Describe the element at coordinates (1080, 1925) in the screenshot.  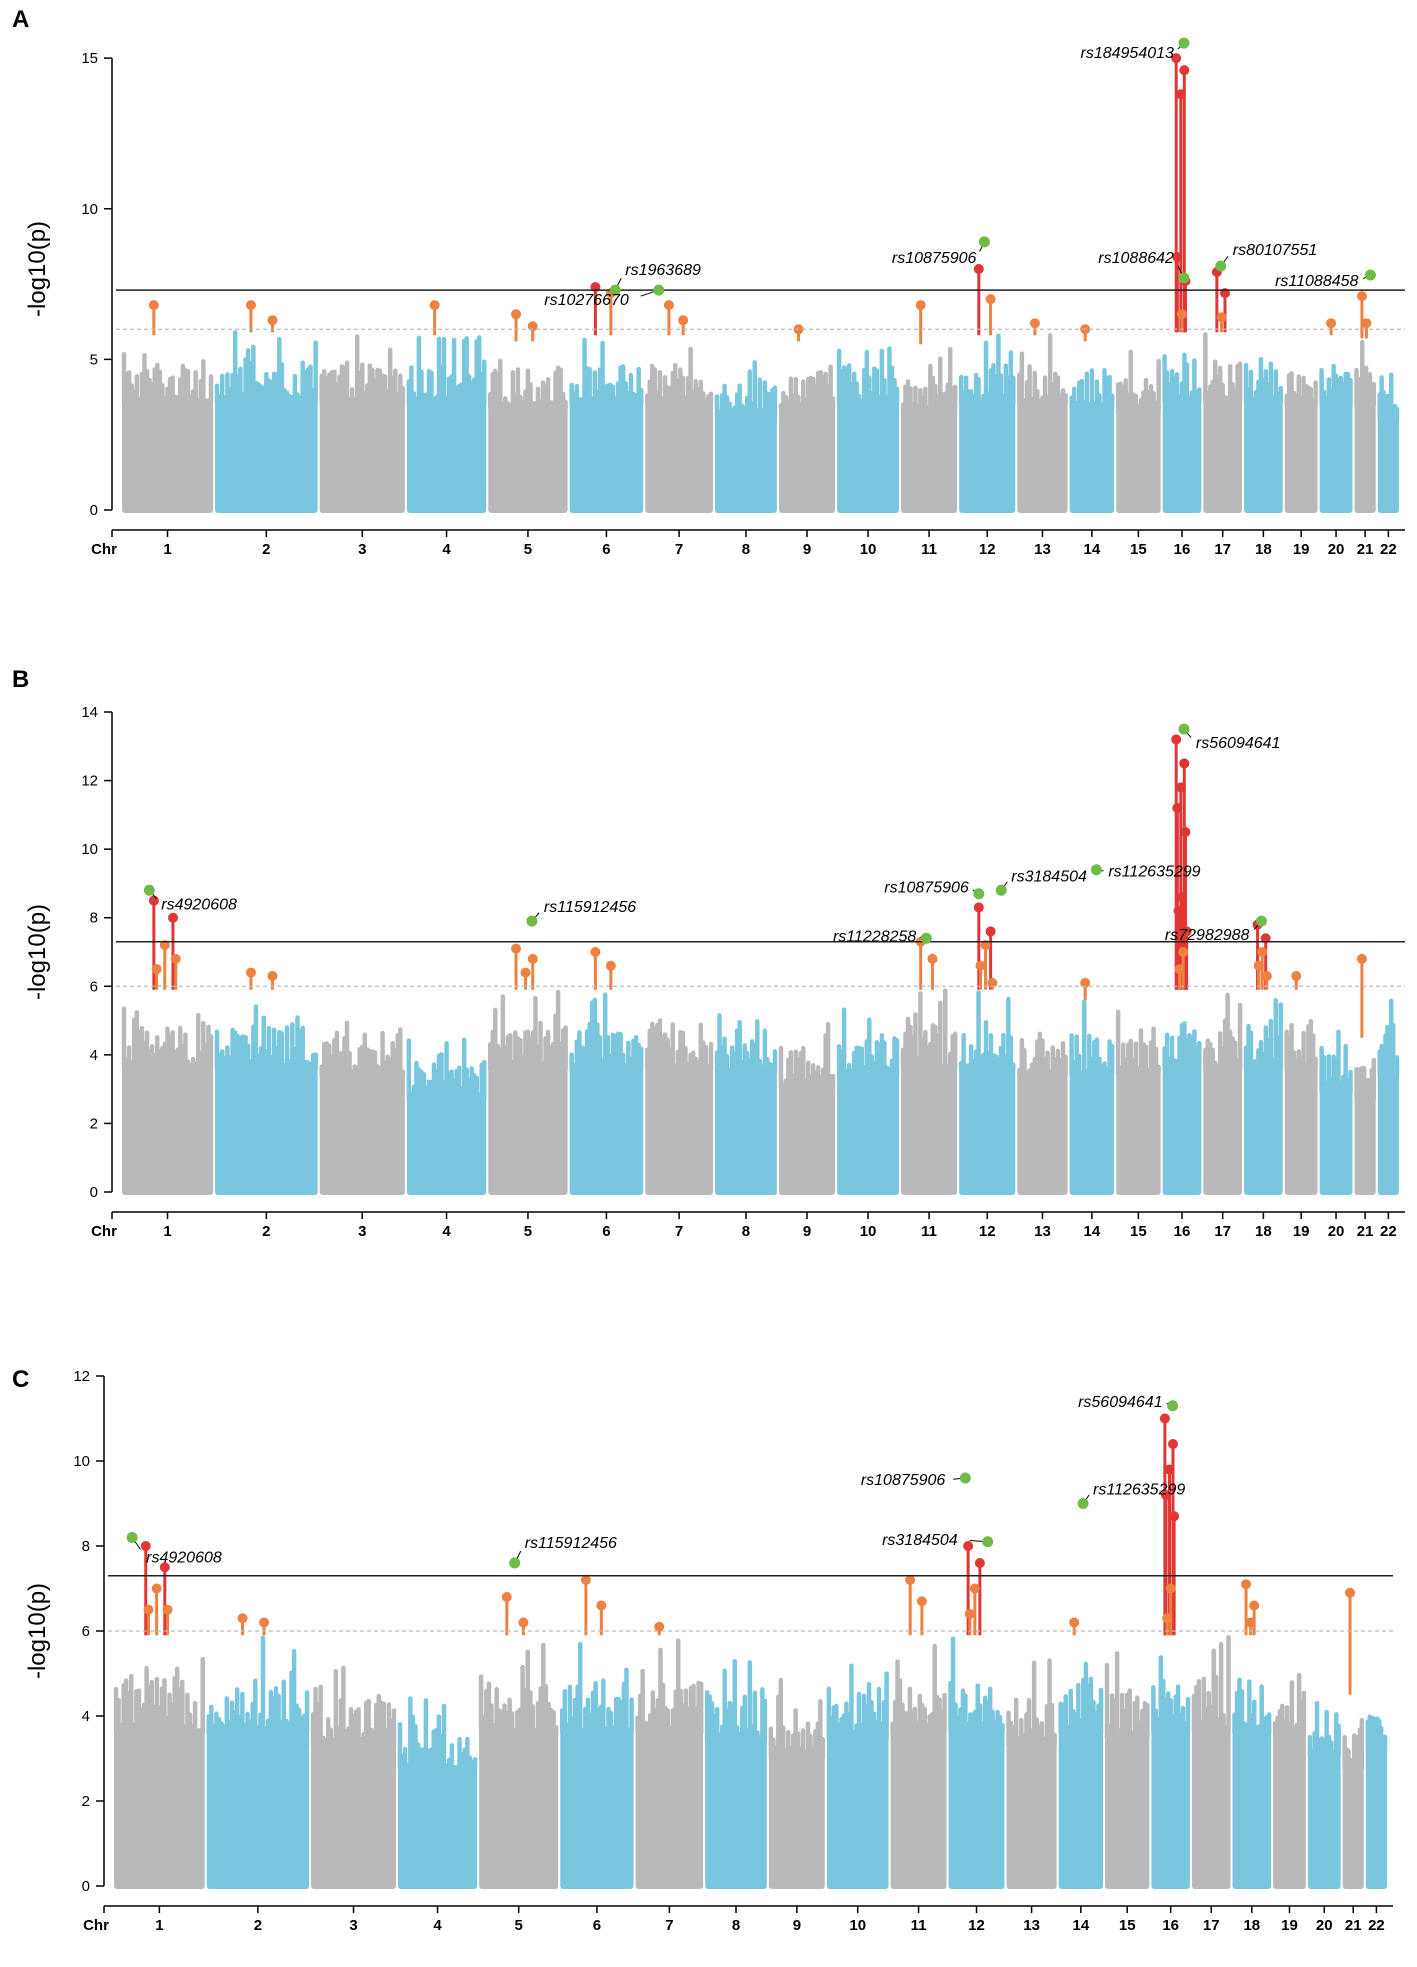
I see `x-tick-label: 14` at that location.